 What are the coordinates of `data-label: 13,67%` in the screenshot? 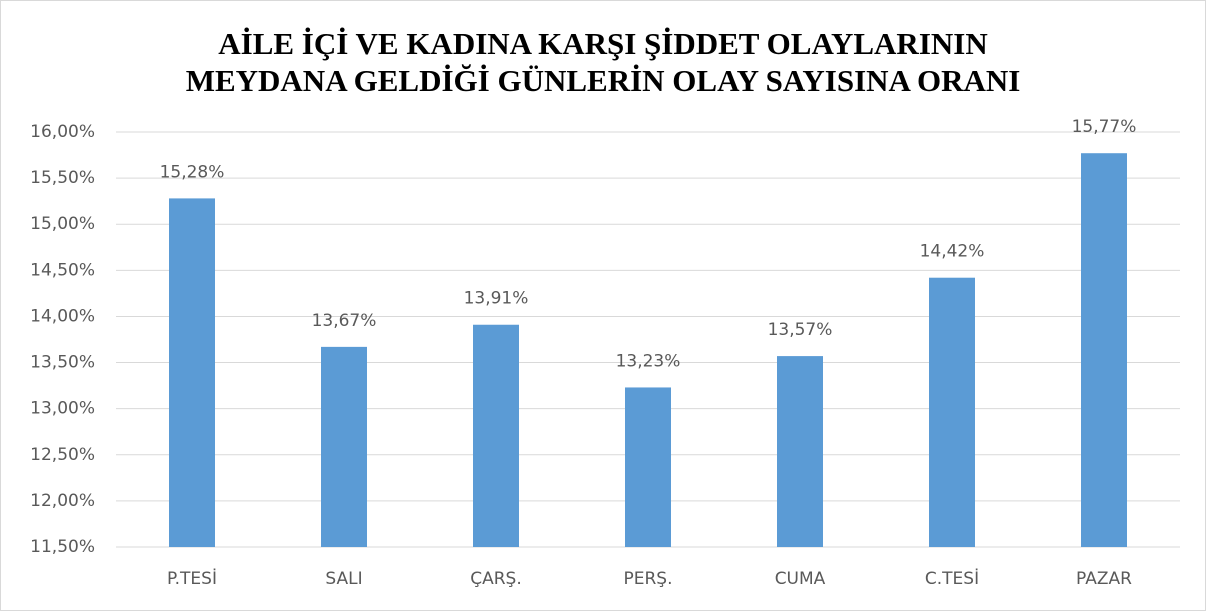 It's located at (344, 321).